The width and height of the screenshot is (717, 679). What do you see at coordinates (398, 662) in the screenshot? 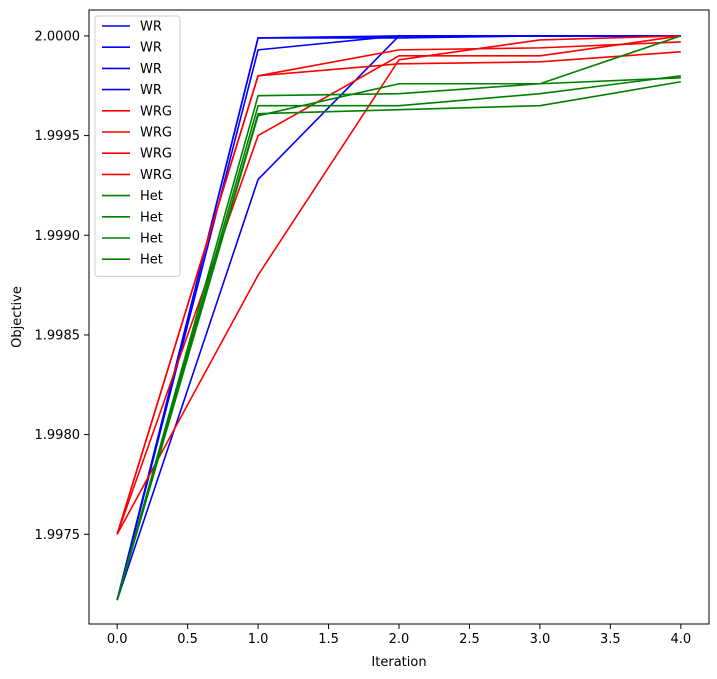
I see `x-axis-label: Iteration` at bounding box center [398, 662].